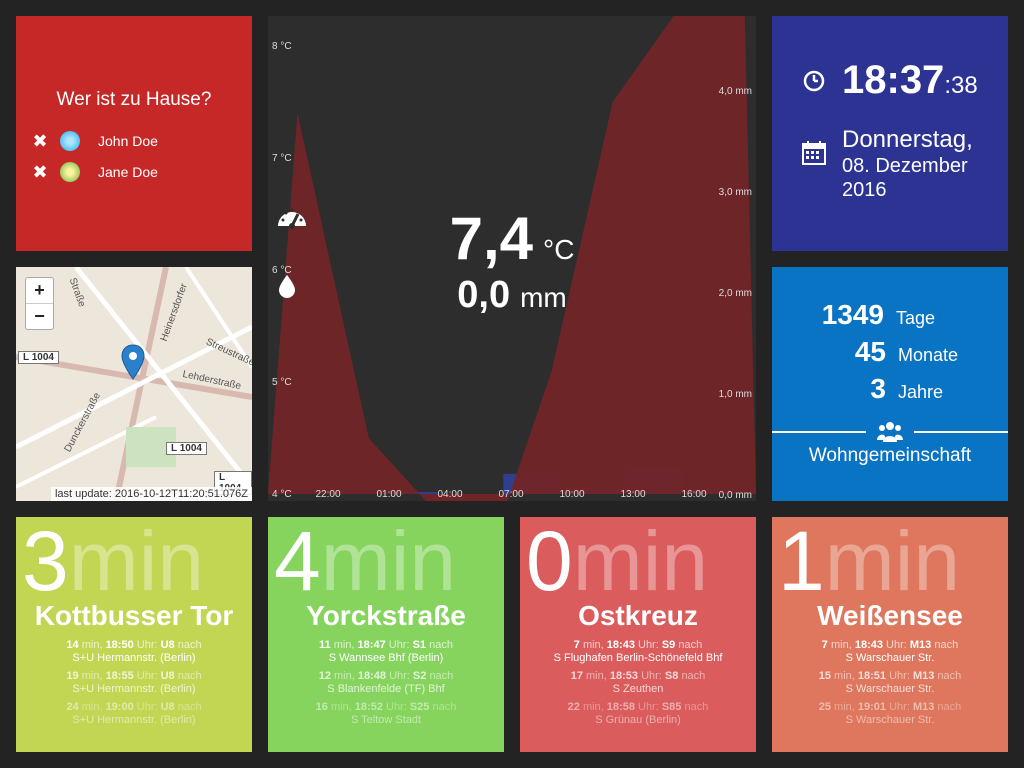 The width and height of the screenshot is (1024, 768). What do you see at coordinates (113, 562) in the screenshot?
I see `next-departure-minutes: 3min` at bounding box center [113, 562].